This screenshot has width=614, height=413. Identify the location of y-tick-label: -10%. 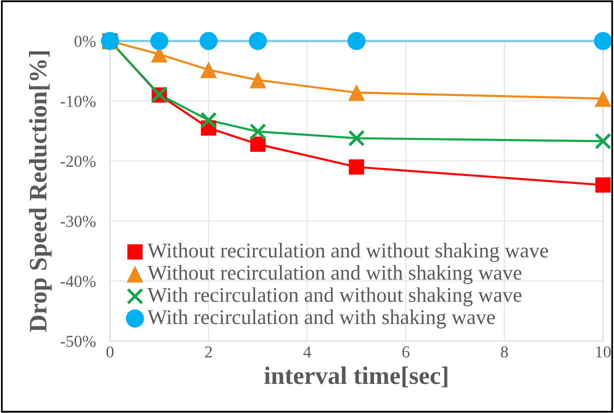
(78, 101).